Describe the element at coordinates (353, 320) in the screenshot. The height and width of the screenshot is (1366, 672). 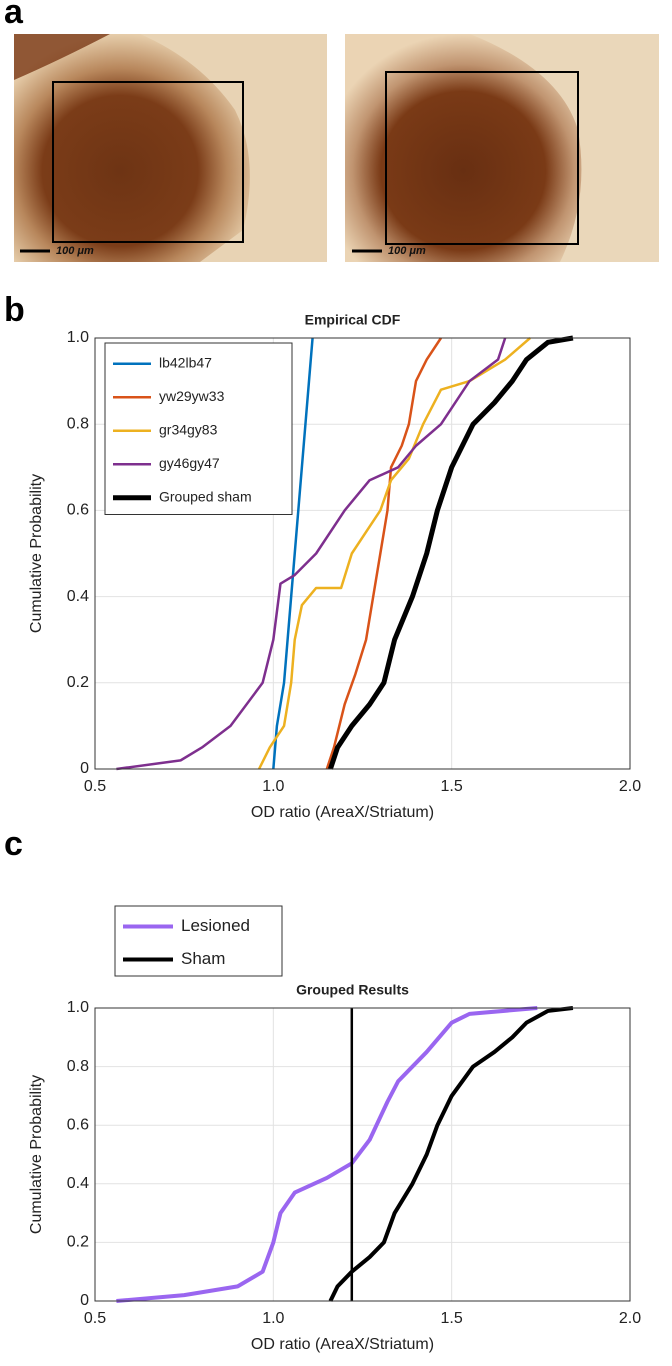
I see `chart-title: Empirical CDF` at that location.